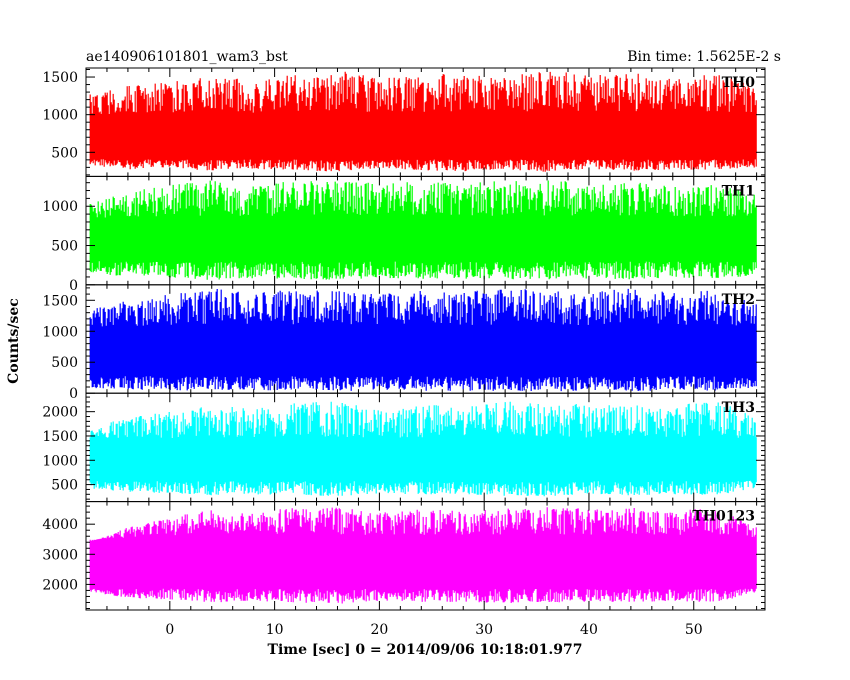  Describe the element at coordinates (187, 57) in the screenshot. I see `figure-left-title: ae140906101801_wam3_bst` at that location.